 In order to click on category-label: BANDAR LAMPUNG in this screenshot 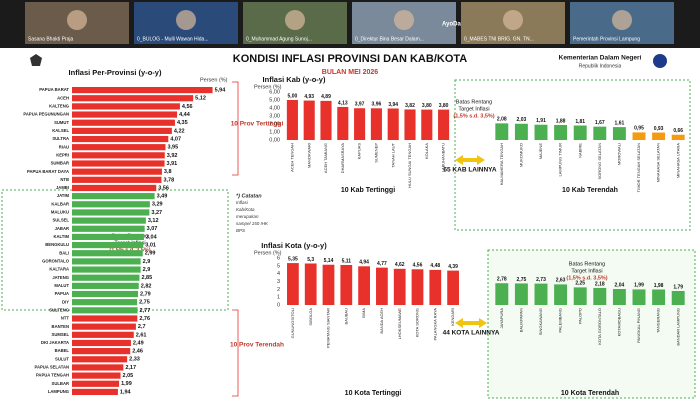, I will do `click(677, 327)`.